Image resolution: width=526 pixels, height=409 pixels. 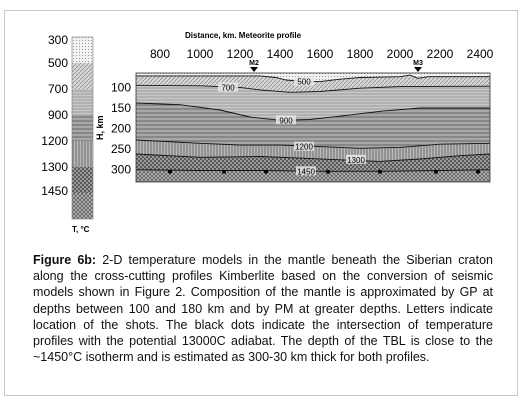 What do you see at coordinates (160, 54) in the screenshot?
I see `x-tick-label: 800` at bounding box center [160, 54].